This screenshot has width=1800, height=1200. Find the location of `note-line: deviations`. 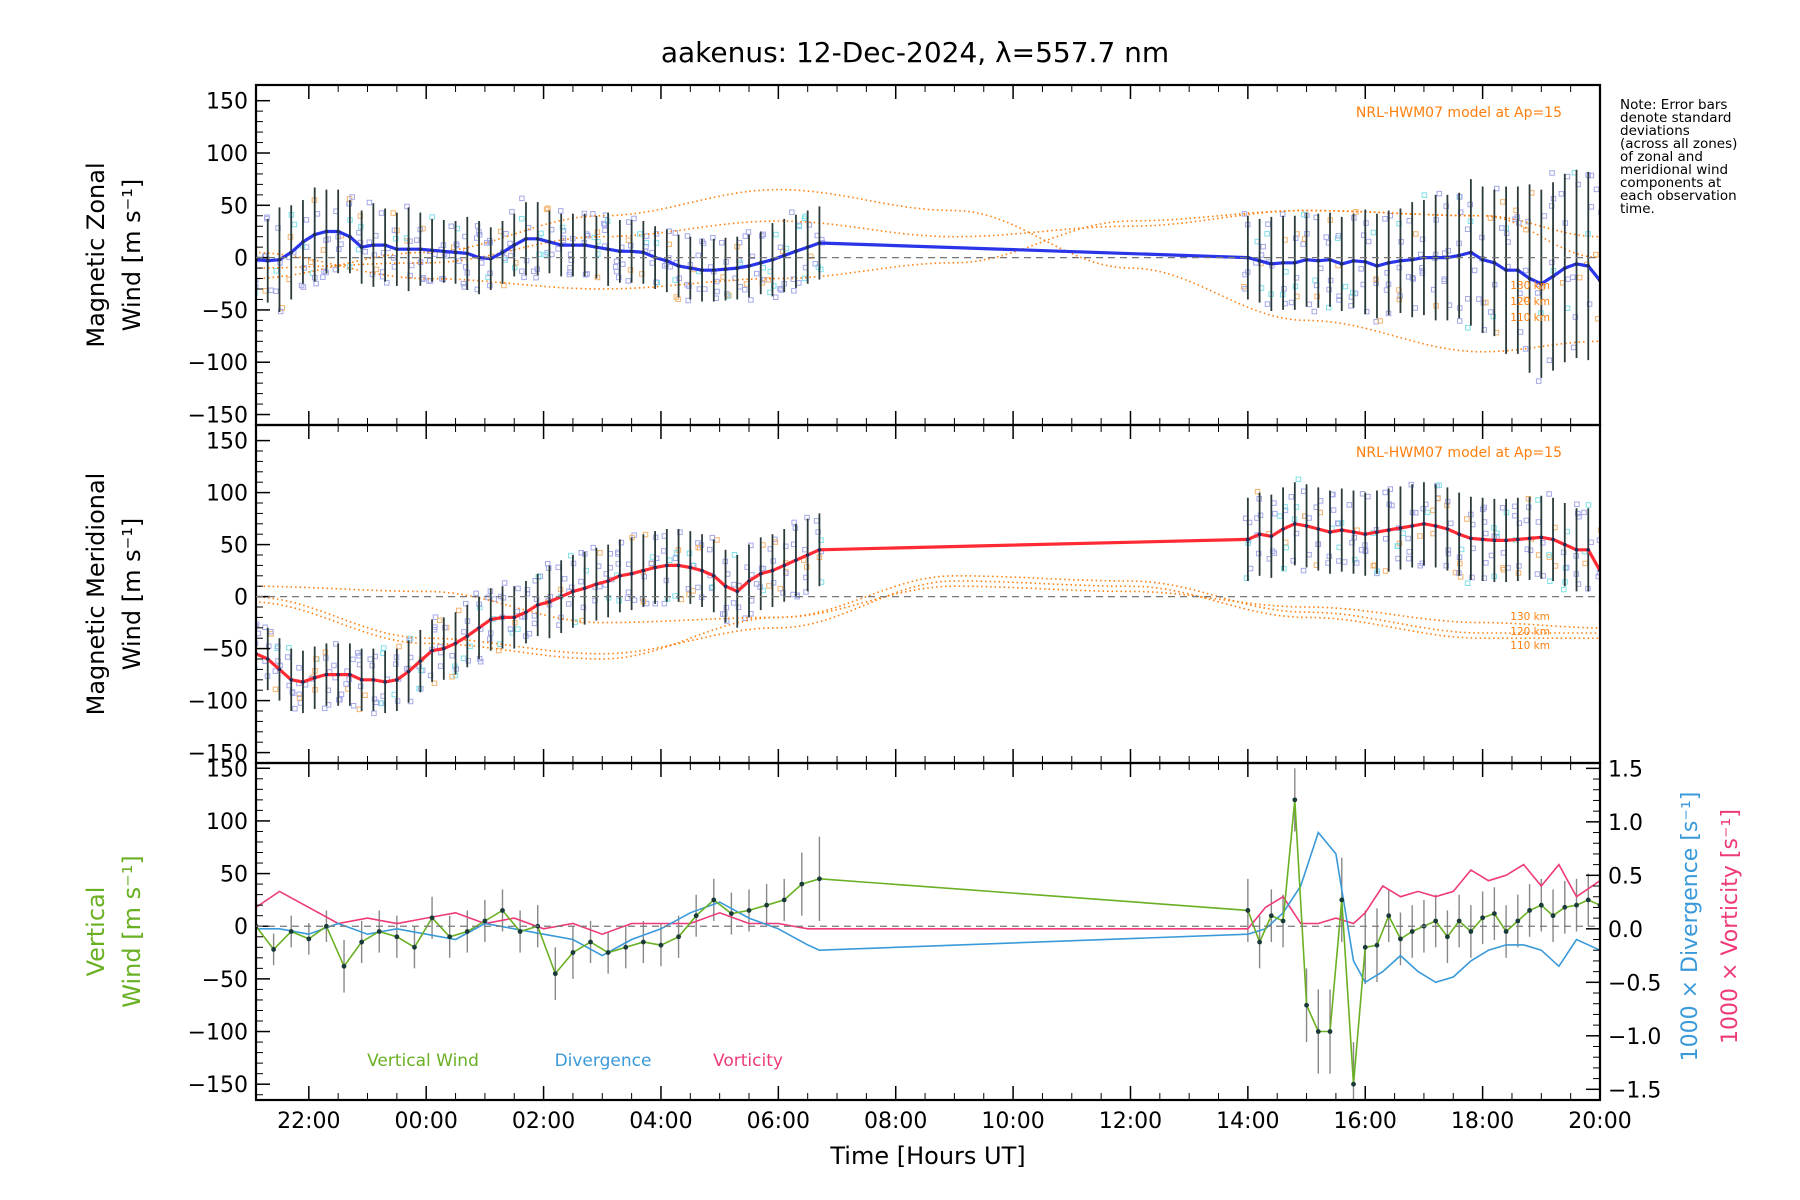

note-line: deviations is located at coordinates (1655, 131).